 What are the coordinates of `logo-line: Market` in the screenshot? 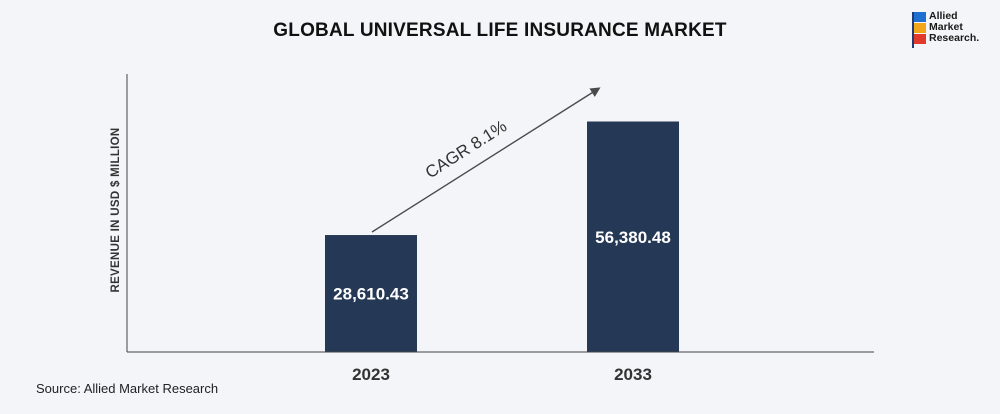 It's located at (946, 27).